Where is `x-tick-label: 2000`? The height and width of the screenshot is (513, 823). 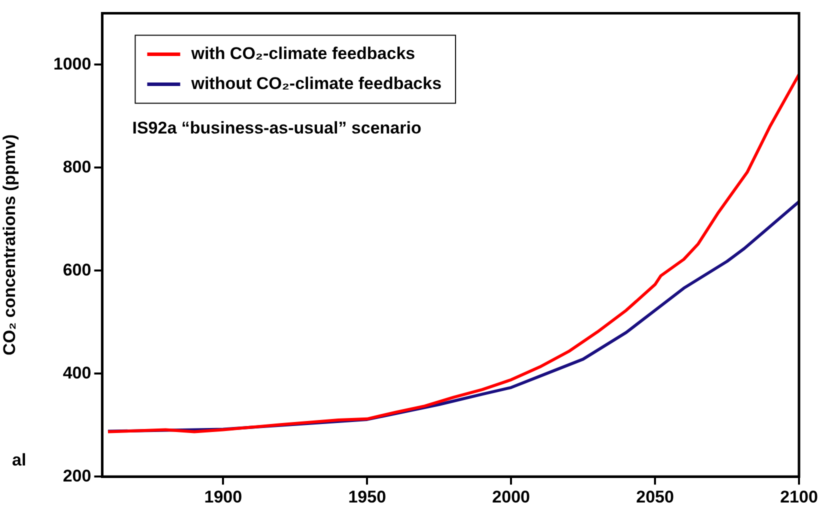
x-tick-label: 2000 is located at coordinates (511, 496).